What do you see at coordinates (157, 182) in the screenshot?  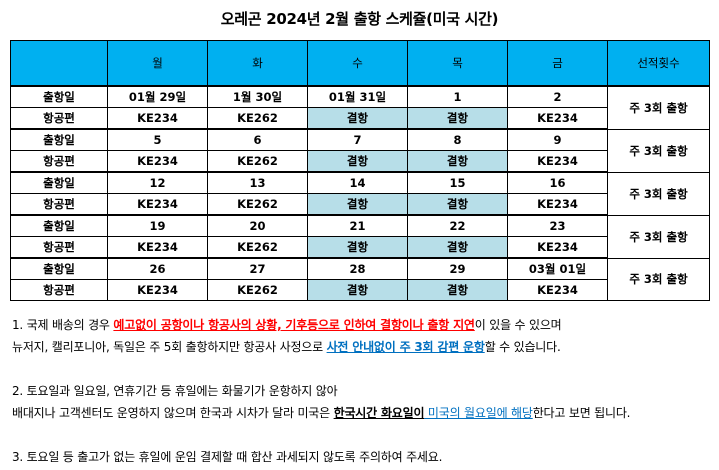 I see `date-cell: 12` at bounding box center [157, 182].